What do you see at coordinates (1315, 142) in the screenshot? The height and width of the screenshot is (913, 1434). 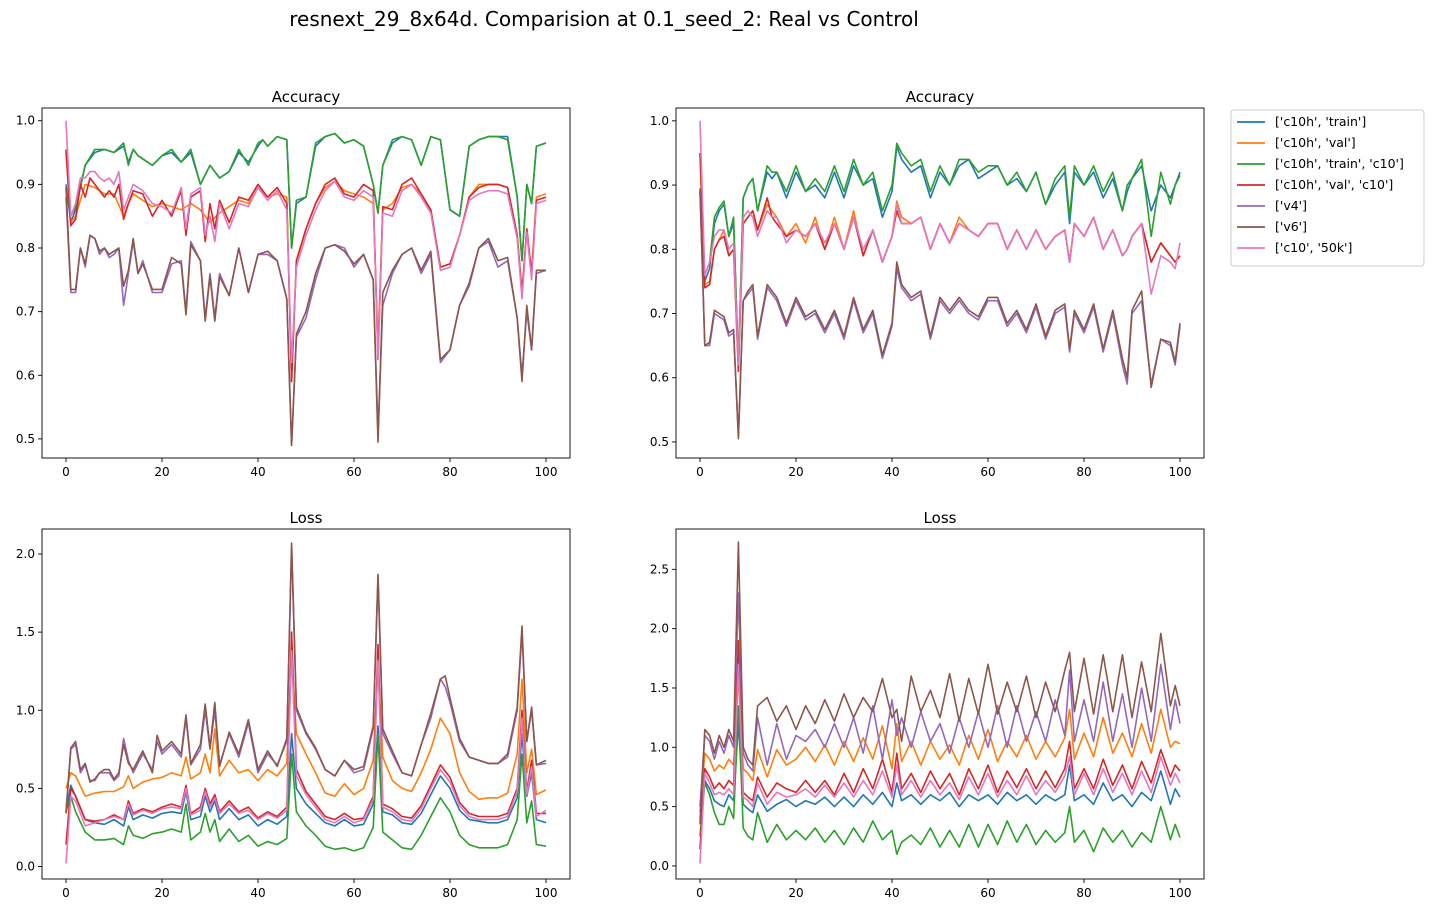 I see `legend-label: ['c10h', 'val']` at bounding box center [1315, 142].